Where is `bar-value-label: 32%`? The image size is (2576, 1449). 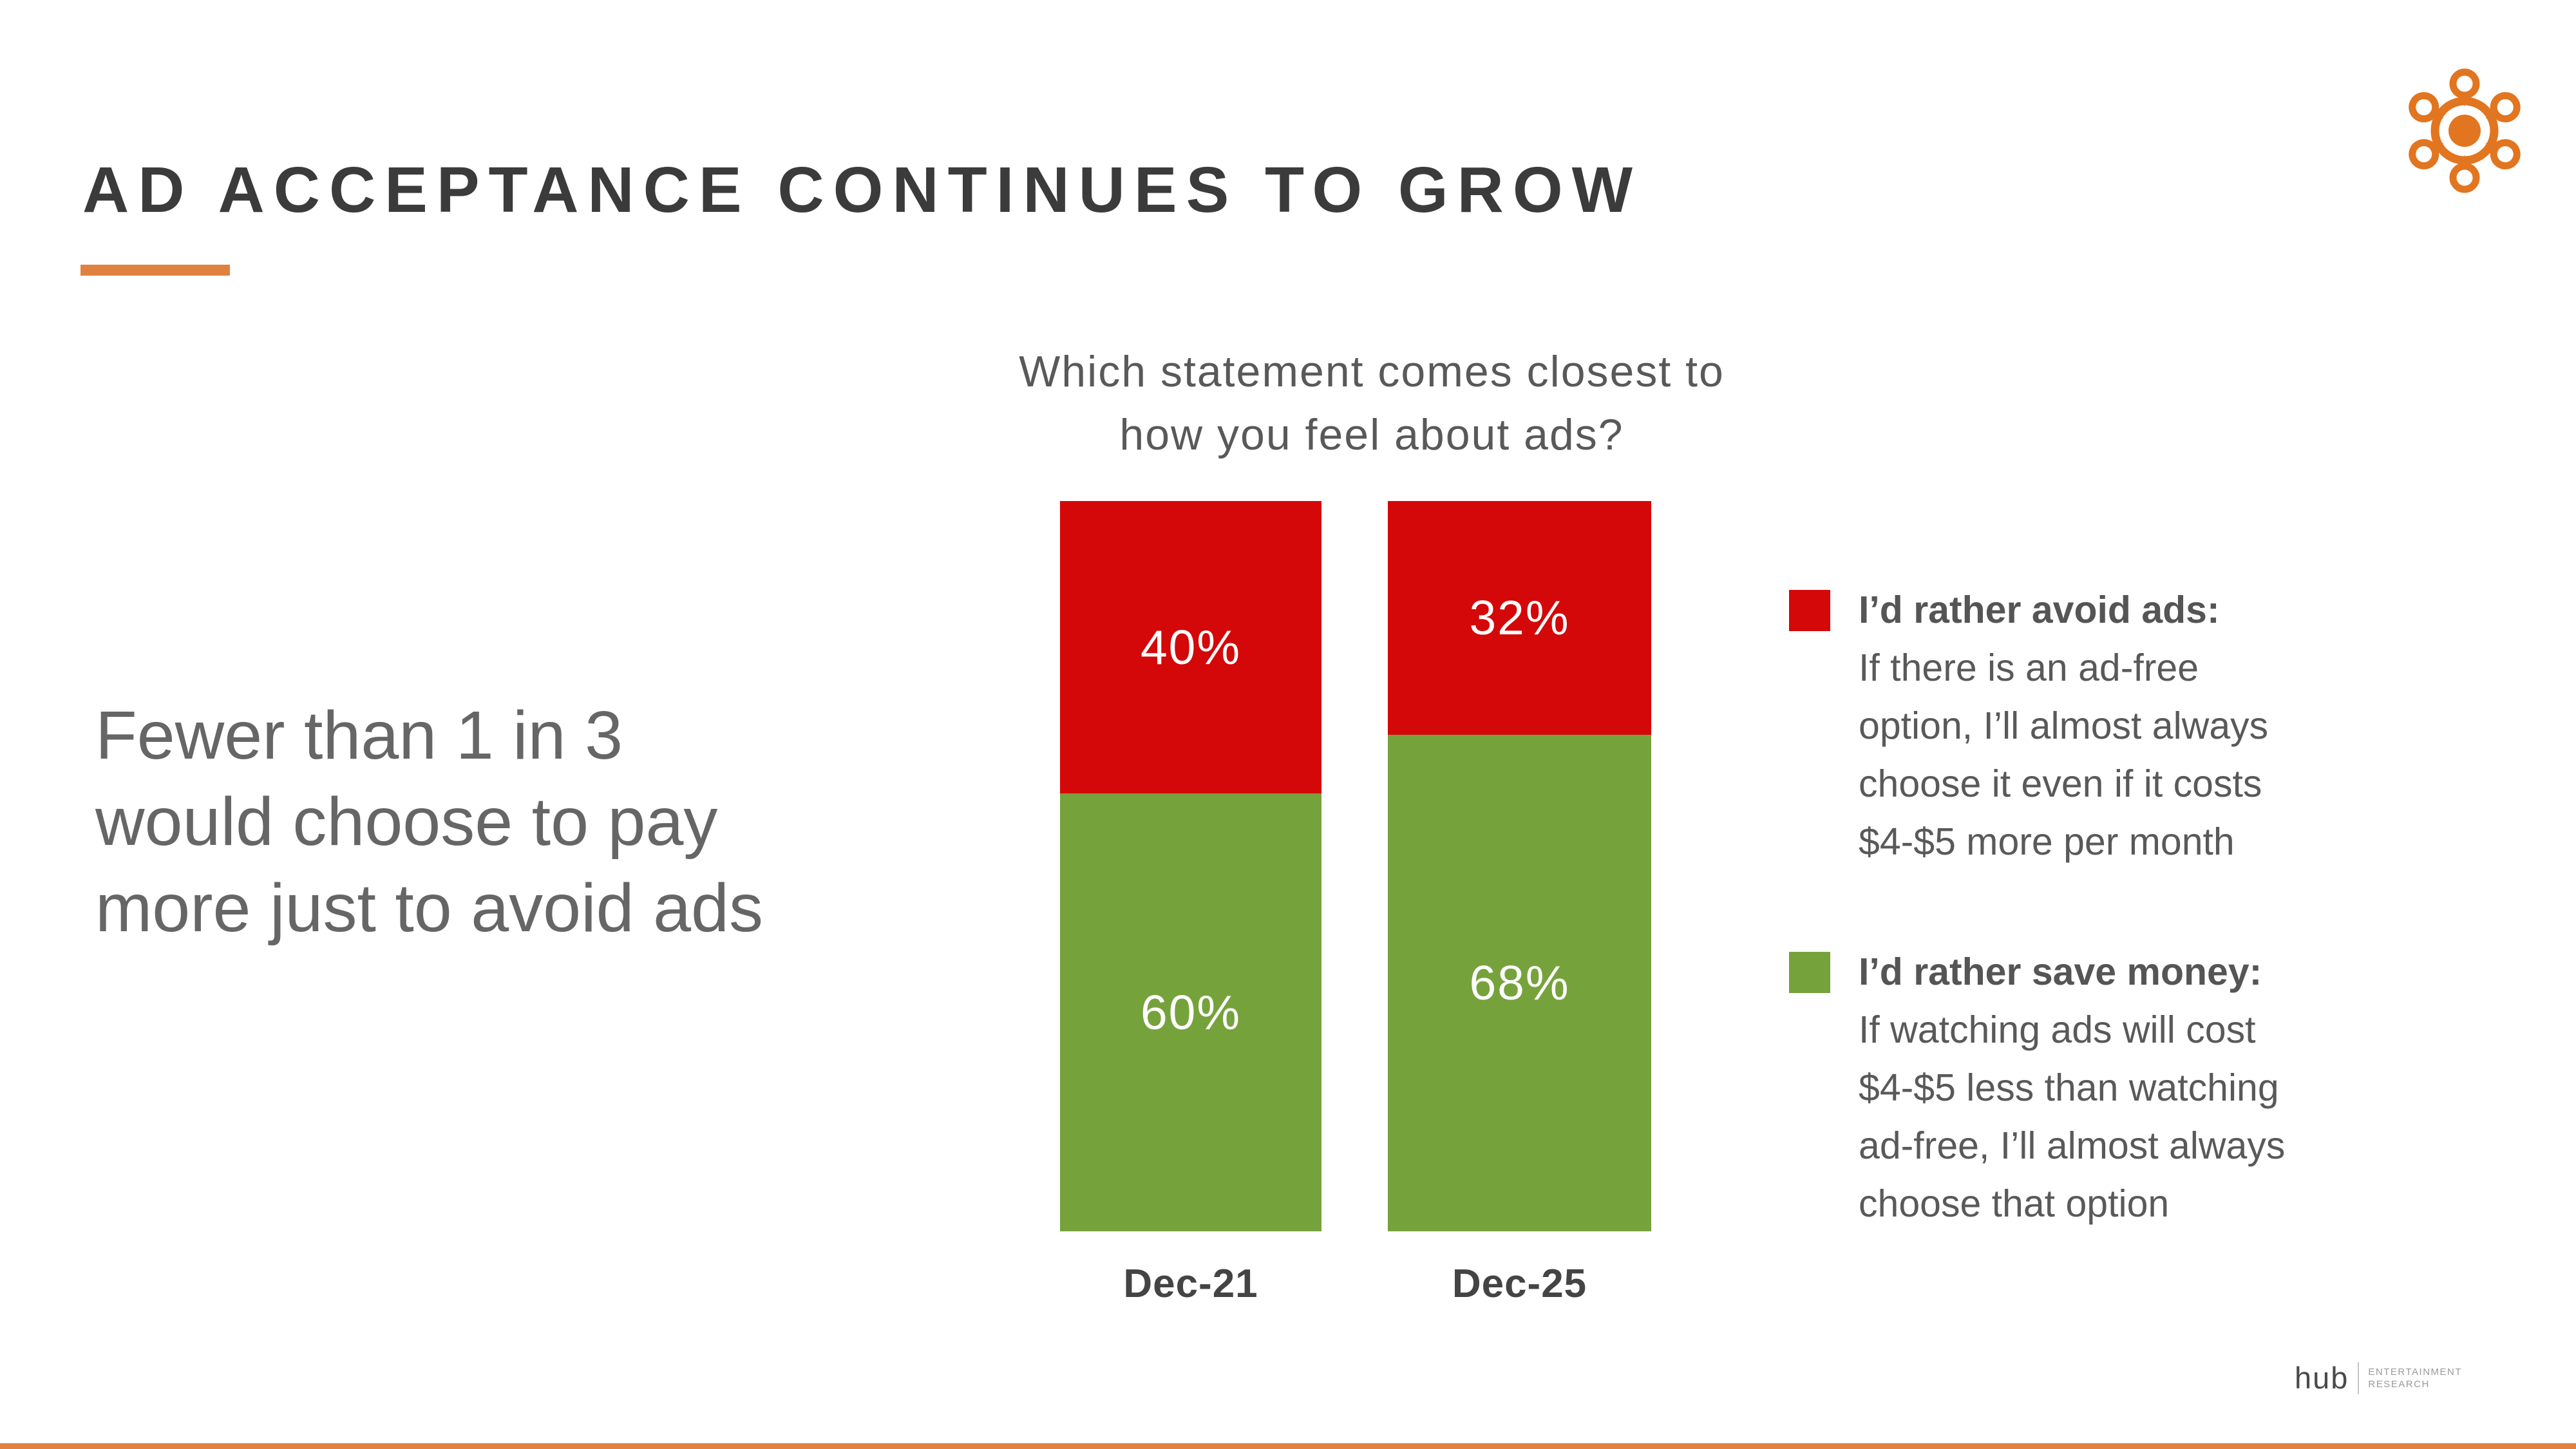 bar-value-label: 32% is located at coordinates (1519, 618).